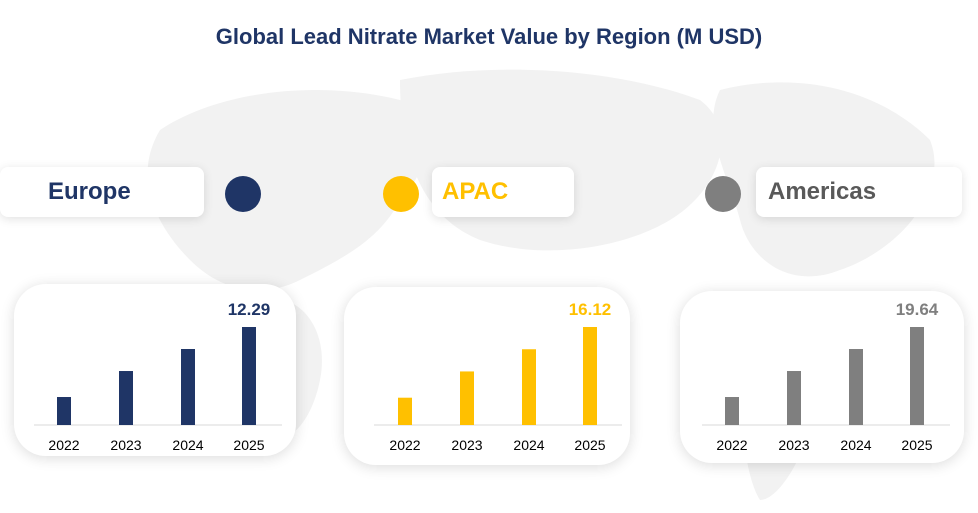 The width and height of the screenshot is (978, 513). What do you see at coordinates (822, 377) in the screenshot?
I see `americas-chart-panel: 2022 2023 2024 2025 19.64` at bounding box center [822, 377].